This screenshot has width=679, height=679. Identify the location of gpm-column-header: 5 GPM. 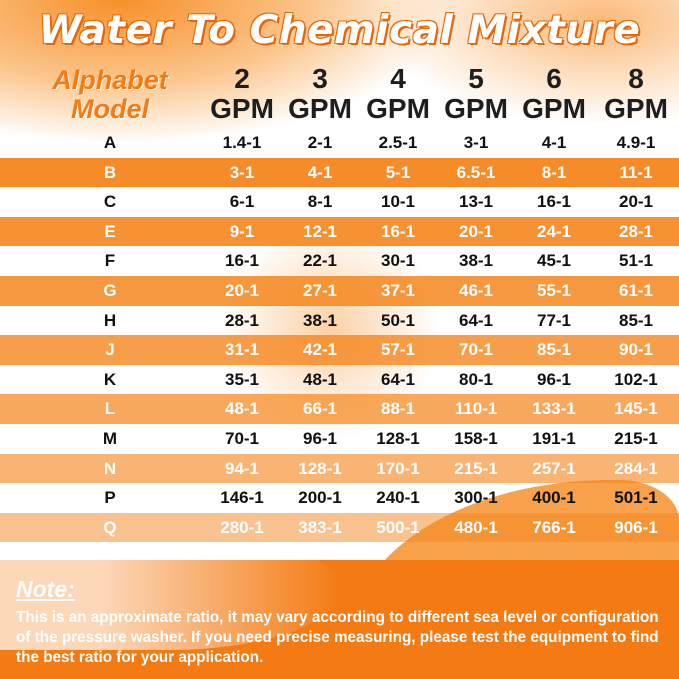
(476, 94).